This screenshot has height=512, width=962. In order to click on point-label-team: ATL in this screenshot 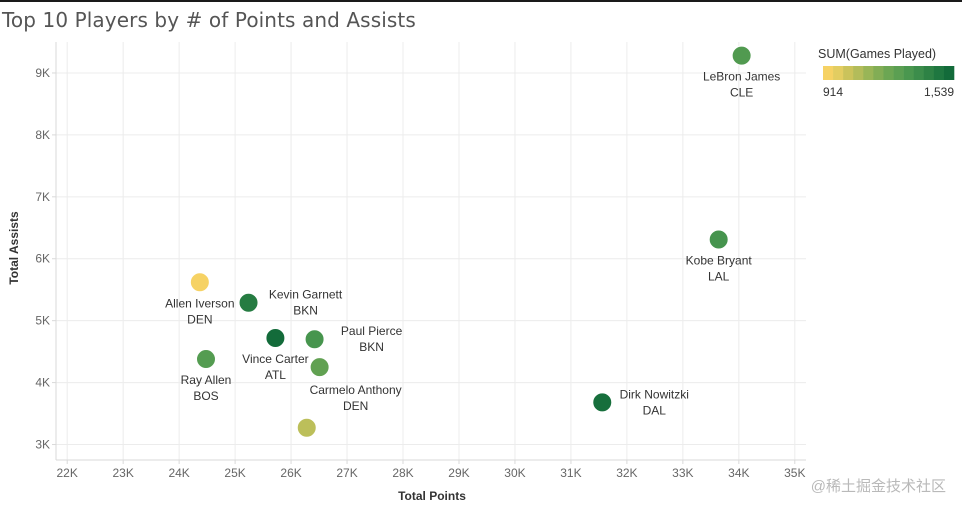, I will do `click(275, 375)`.